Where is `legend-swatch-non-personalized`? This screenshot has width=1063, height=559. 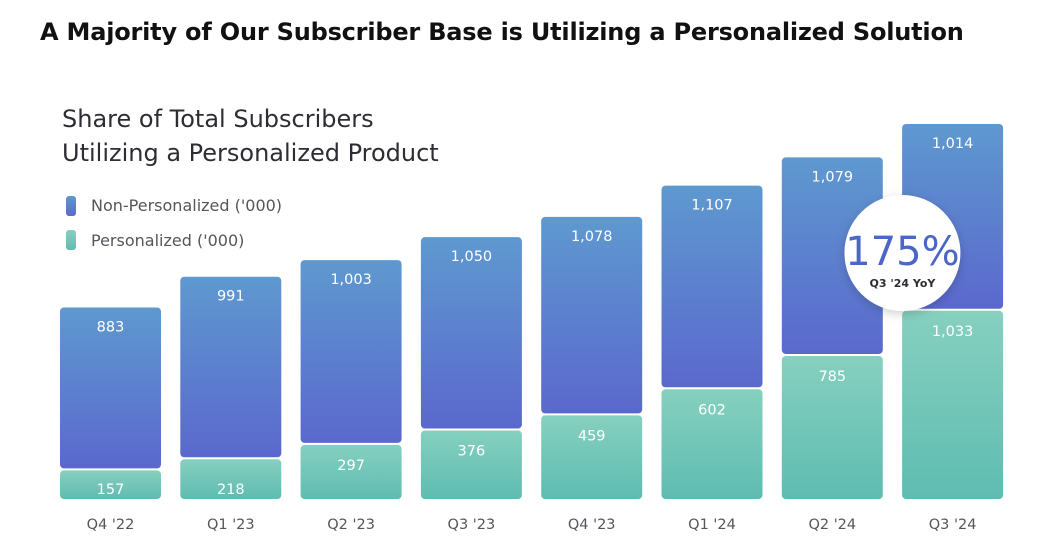 legend-swatch-non-personalized is located at coordinates (71, 206).